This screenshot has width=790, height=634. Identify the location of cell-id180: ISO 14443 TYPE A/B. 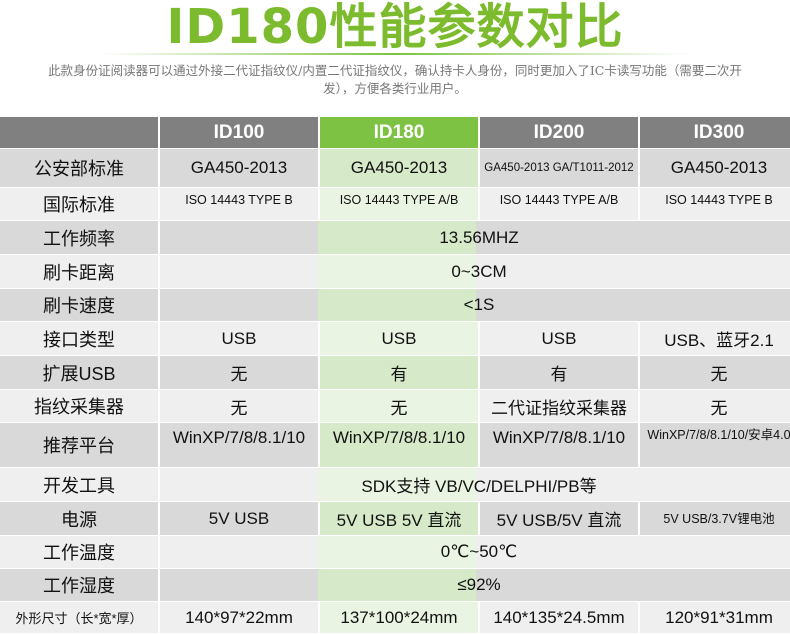
(399, 204).